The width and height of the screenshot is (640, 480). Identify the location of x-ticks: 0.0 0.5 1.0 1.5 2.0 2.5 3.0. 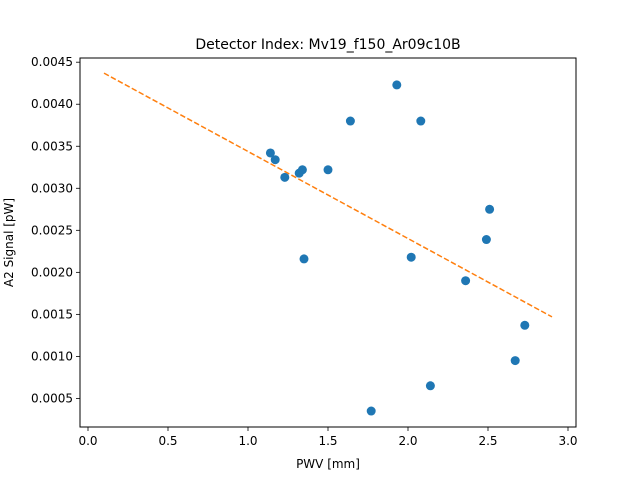
(328, 437).